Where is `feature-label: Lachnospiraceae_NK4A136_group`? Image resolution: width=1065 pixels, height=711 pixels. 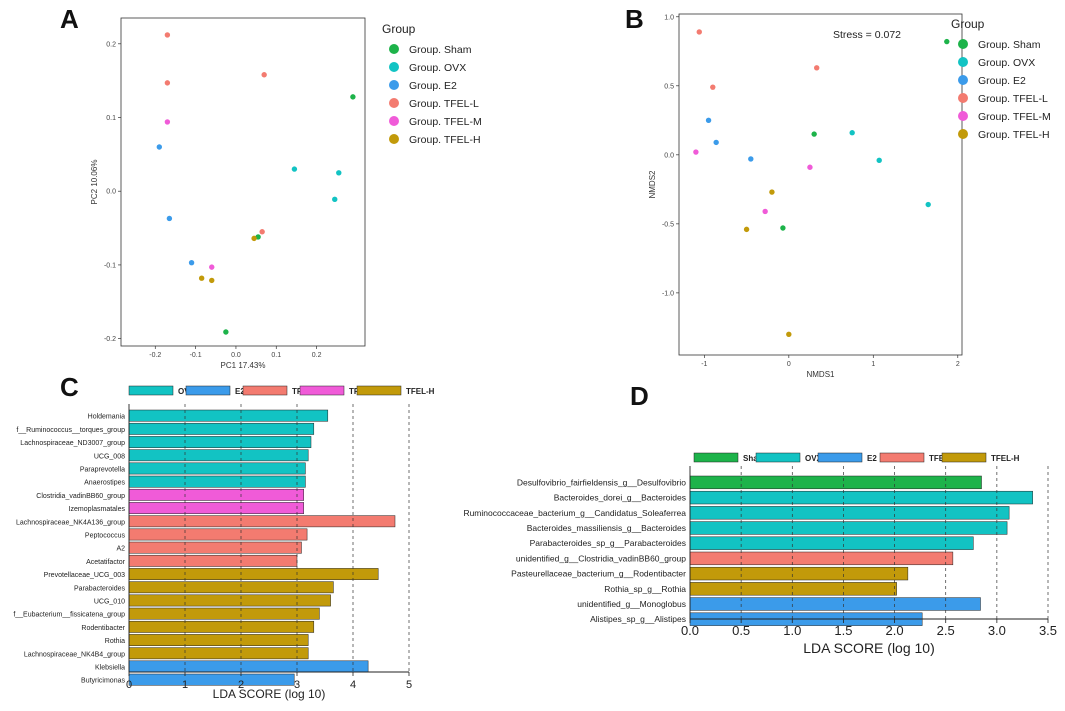 feature-label: Lachnospiraceae_NK4A136_group is located at coordinates (70, 522).